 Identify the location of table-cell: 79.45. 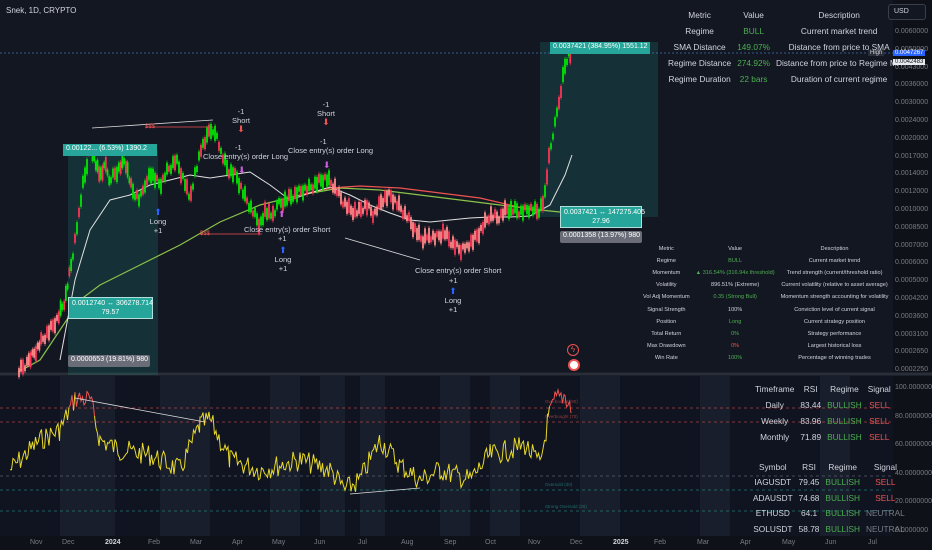
(809, 482).